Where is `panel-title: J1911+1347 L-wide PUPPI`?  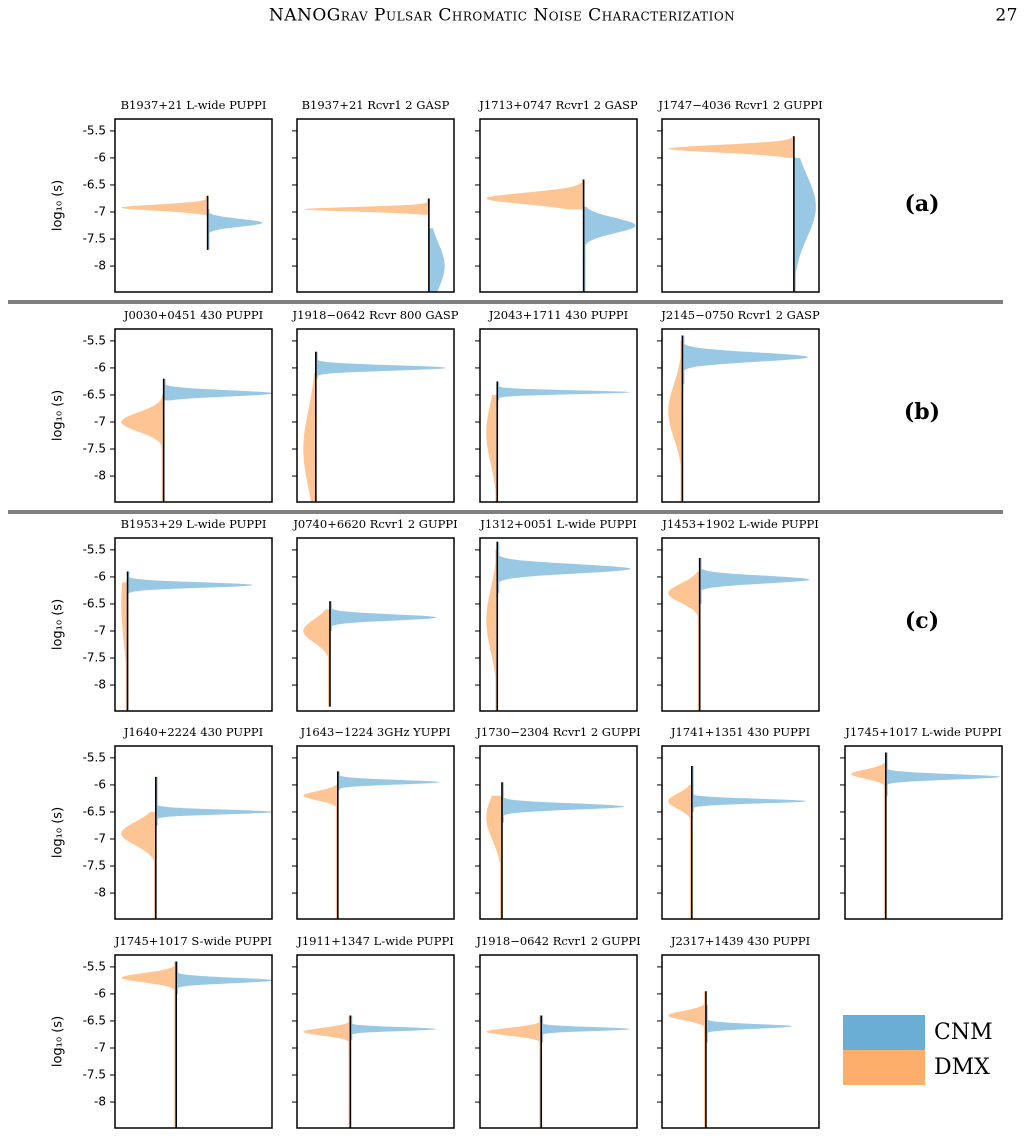 panel-title: J1911+1347 L-wide PUPPI is located at coordinates (375, 941).